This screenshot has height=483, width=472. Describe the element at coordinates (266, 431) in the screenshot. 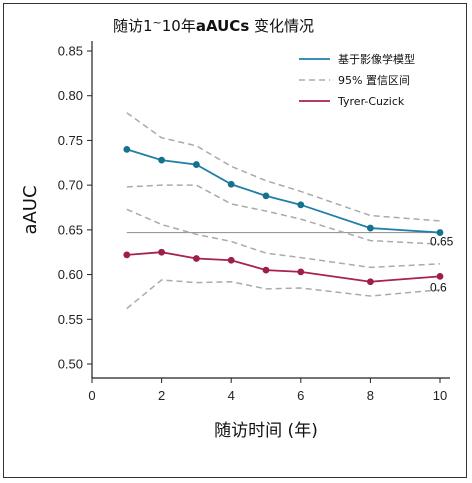

I see `x-axis-label: 随访时间 (年)` at that location.